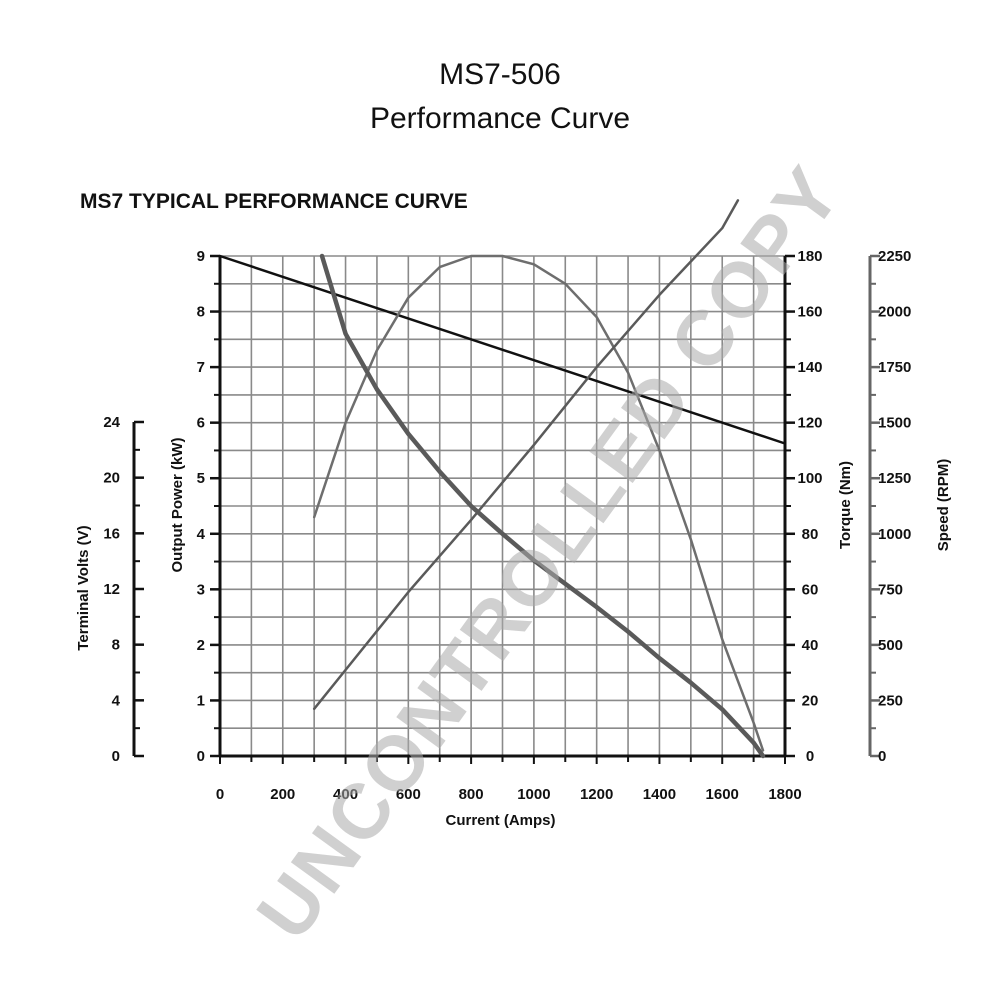 This screenshot has width=1000, height=1000. Describe the element at coordinates (500, 74) in the screenshot. I see `chart-title-model: MS7-506` at that location.